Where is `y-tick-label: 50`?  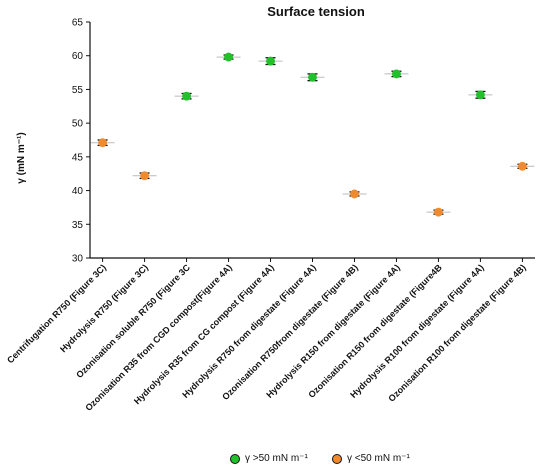
y-tick-label: 50 is located at coordinates (78, 124).